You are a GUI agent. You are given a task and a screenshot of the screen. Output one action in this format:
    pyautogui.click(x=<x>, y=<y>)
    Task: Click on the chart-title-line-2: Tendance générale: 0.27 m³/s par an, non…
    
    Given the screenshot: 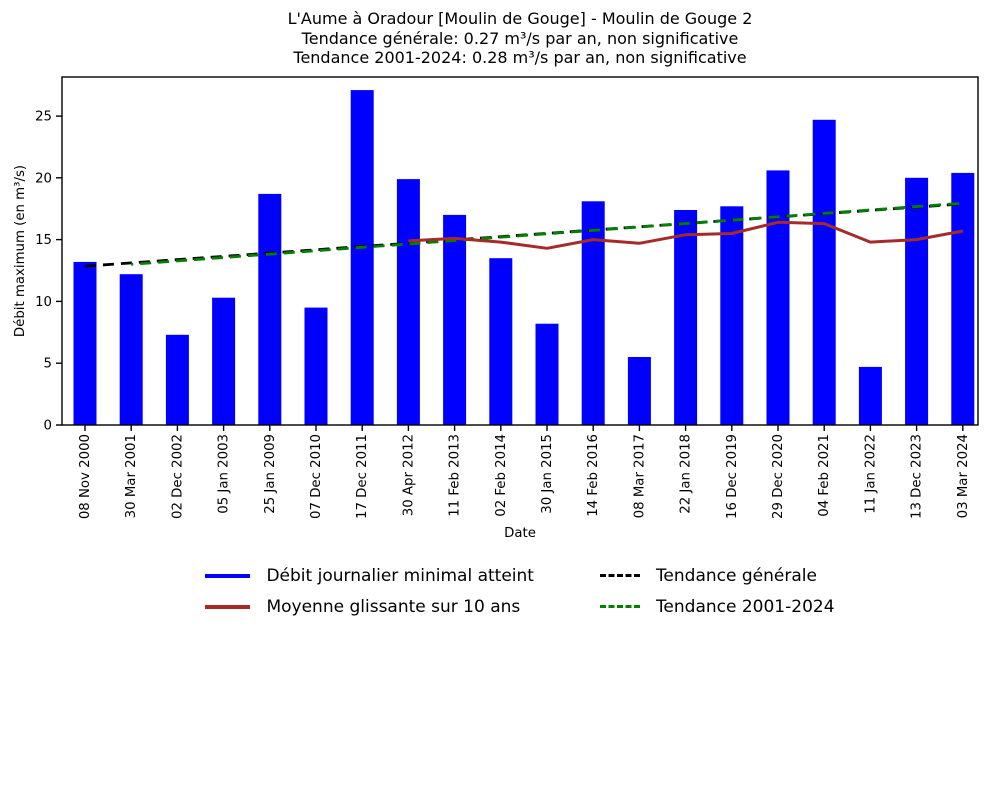 What is the action you would take?
    pyautogui.click(x=520, y=38)
    